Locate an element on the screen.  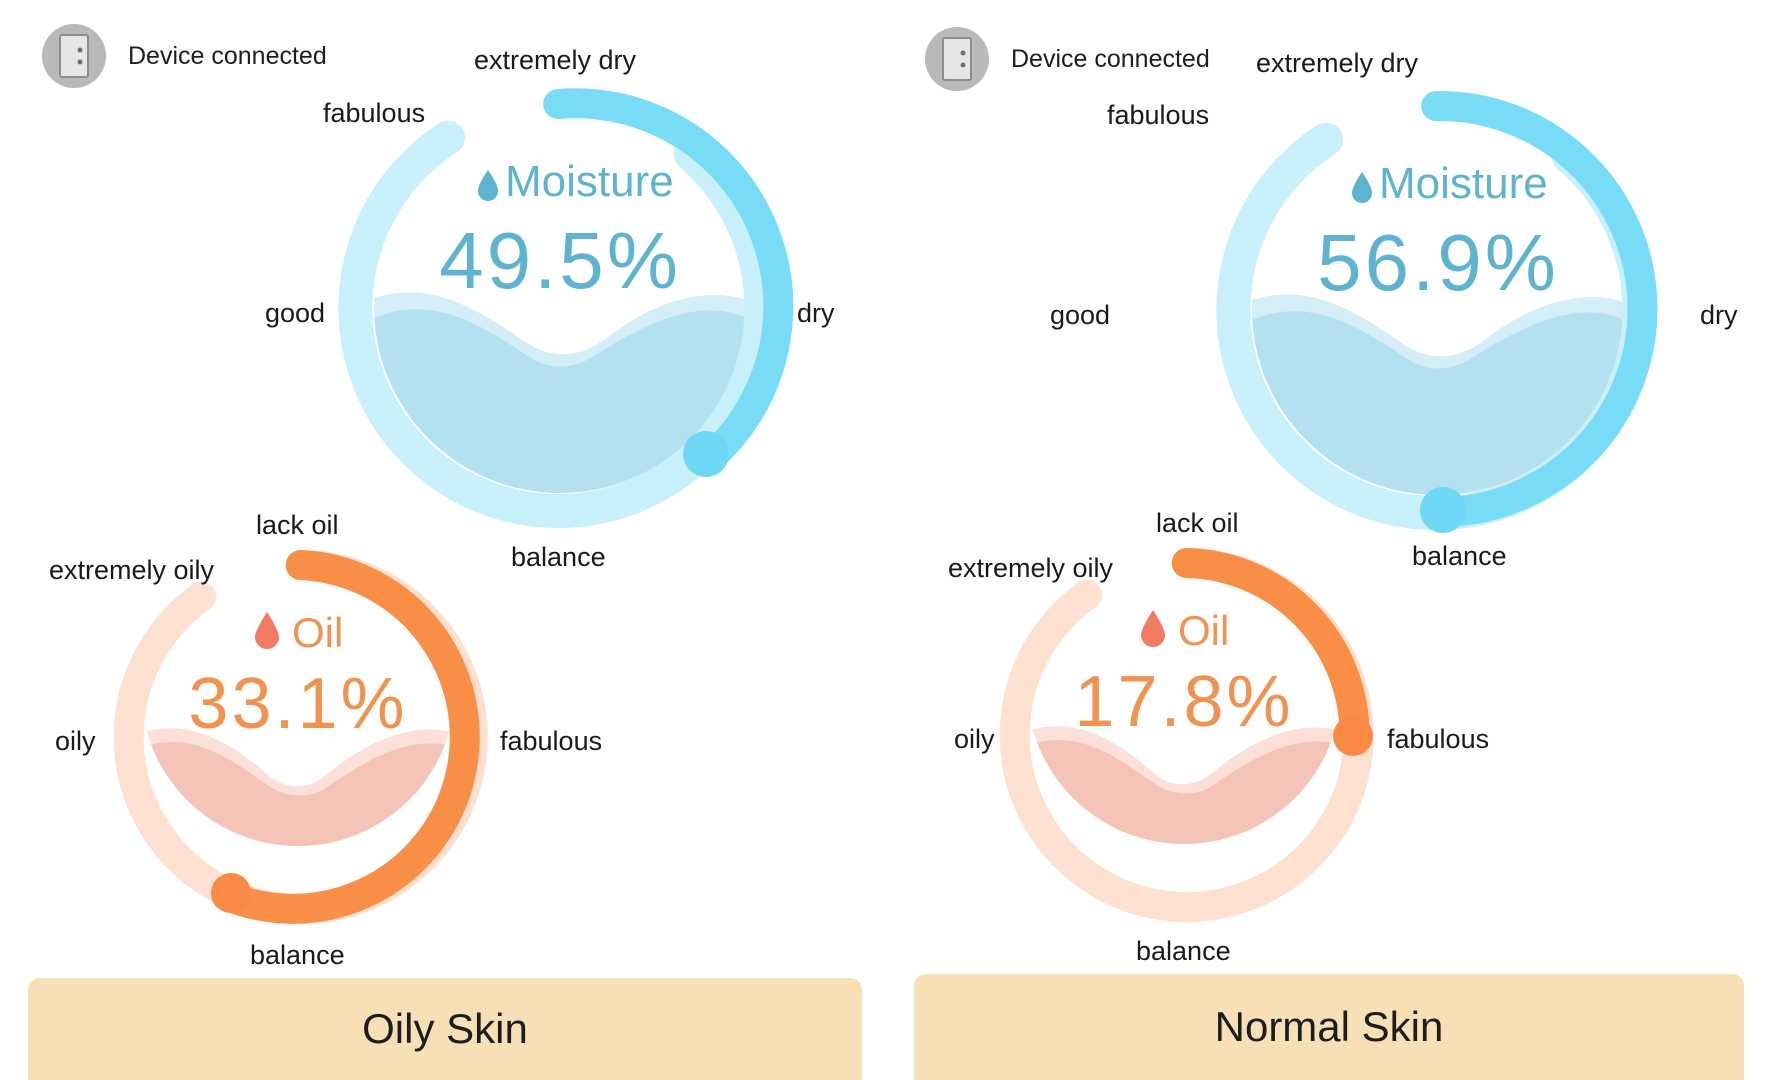
skin-type-result-card: Normal Skin is located at coordinates (1329, 1027).